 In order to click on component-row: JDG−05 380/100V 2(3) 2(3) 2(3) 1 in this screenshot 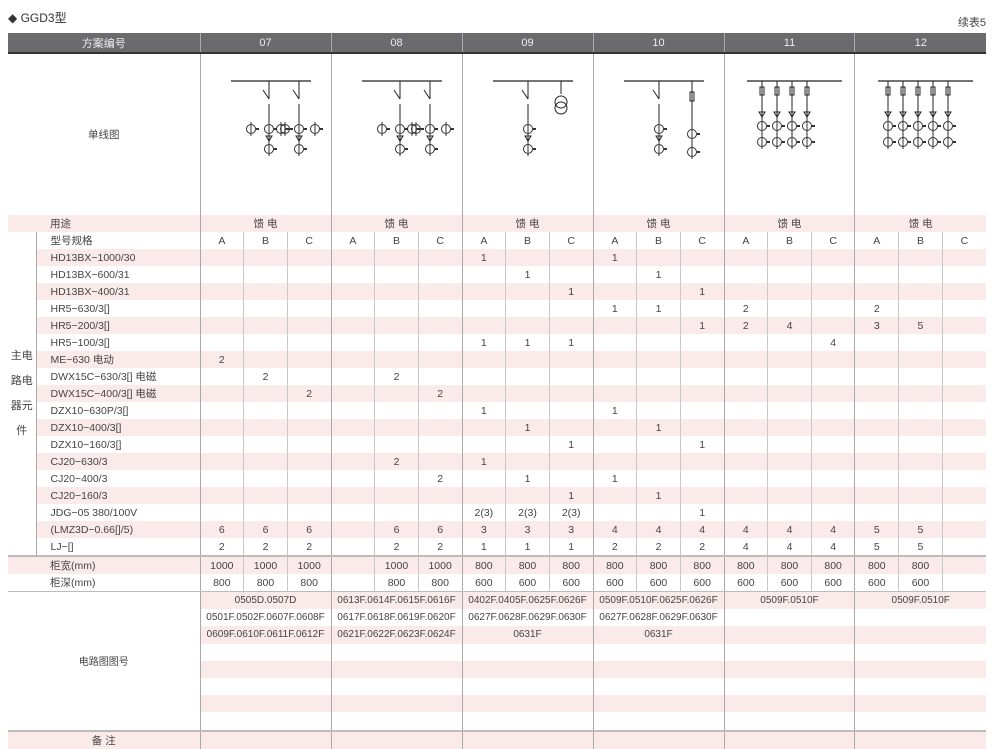, I will do `click(497, 512)`.